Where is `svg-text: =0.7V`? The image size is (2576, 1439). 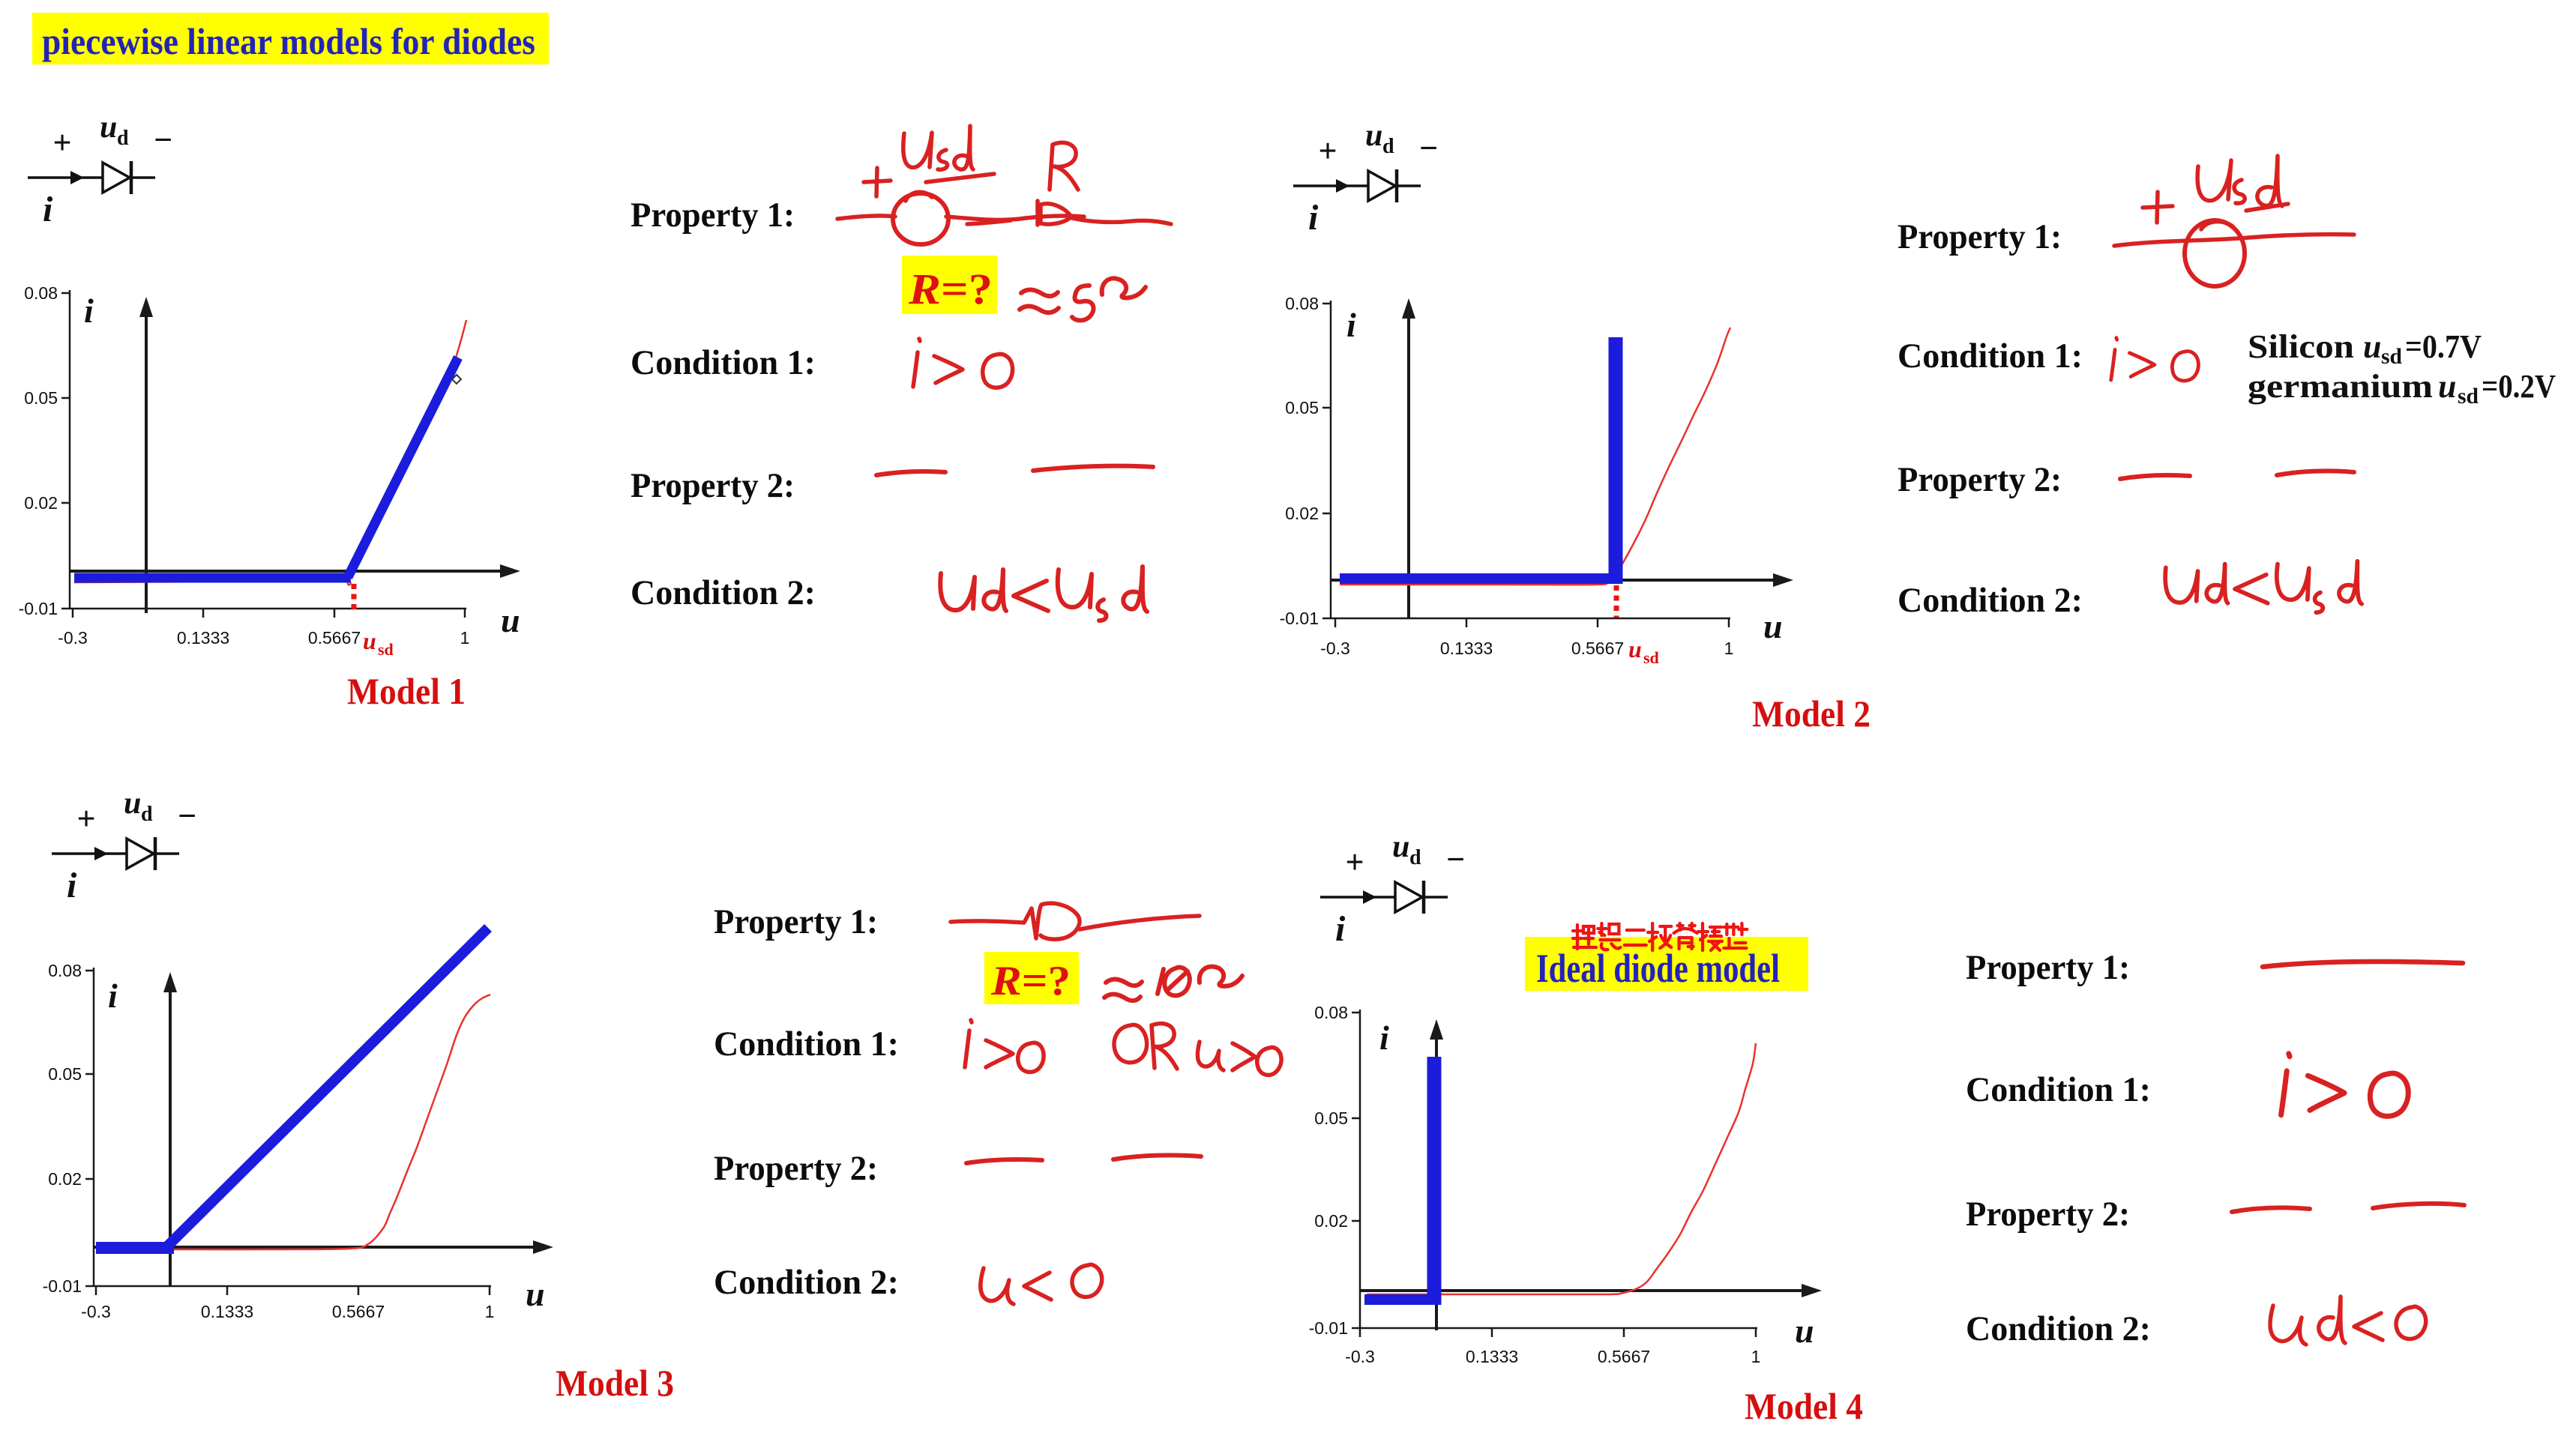
svg-text: =0.7V is located at coordinates (2444, 346).